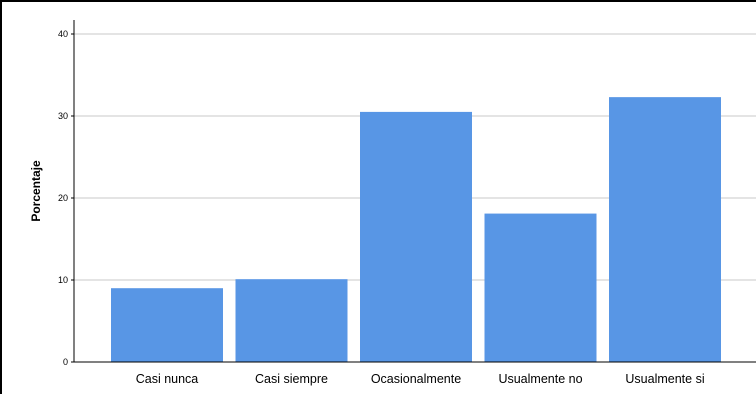 Image resolution: width=756 pixels, height=394 pixels. What do you see at coordinates (63, 34) in the screenshot?
I see `y-tick-label: 40` at bounding box center [63, 34].